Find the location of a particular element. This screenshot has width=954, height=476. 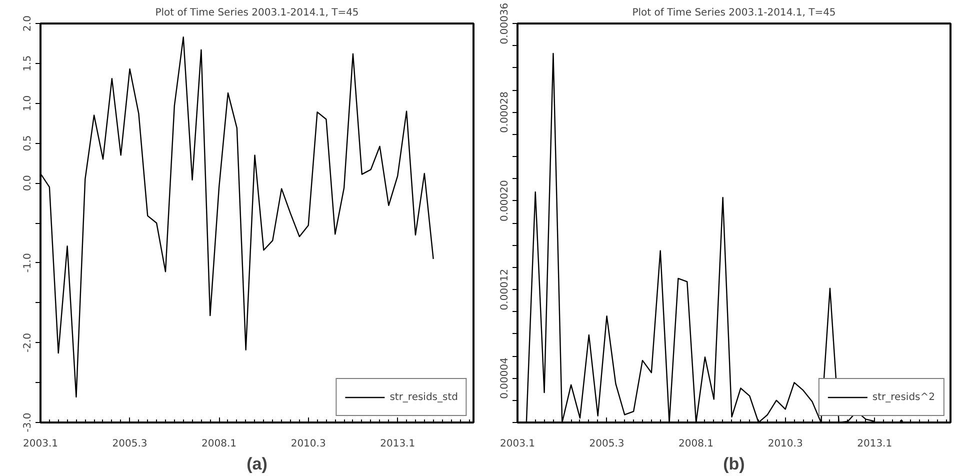

y-tick-label: 0.00012 is located at coordinates (505, 289).